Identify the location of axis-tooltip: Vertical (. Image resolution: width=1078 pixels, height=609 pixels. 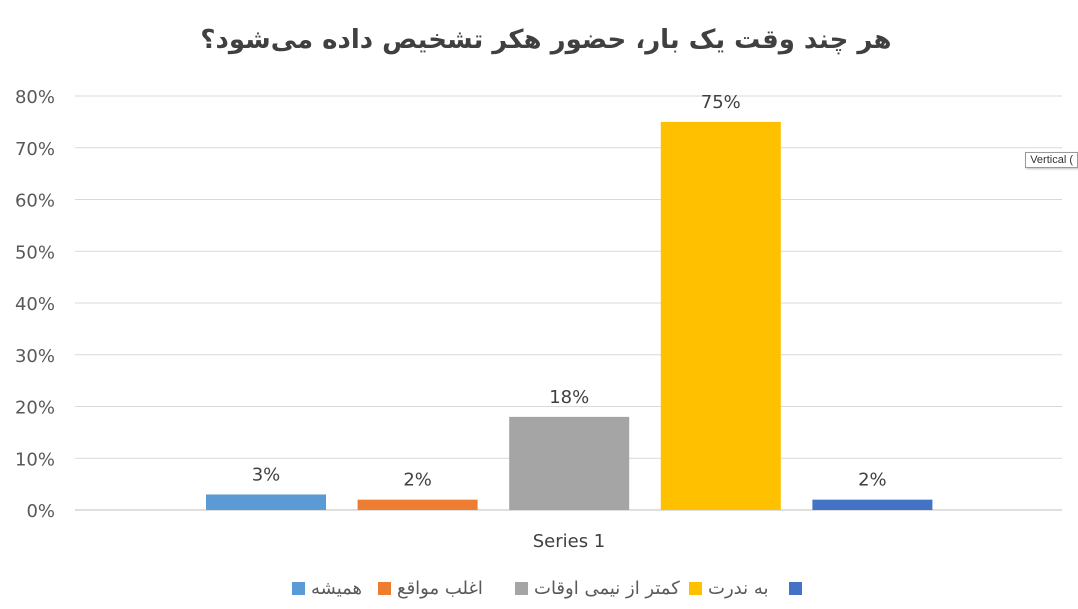
(1051, 160).